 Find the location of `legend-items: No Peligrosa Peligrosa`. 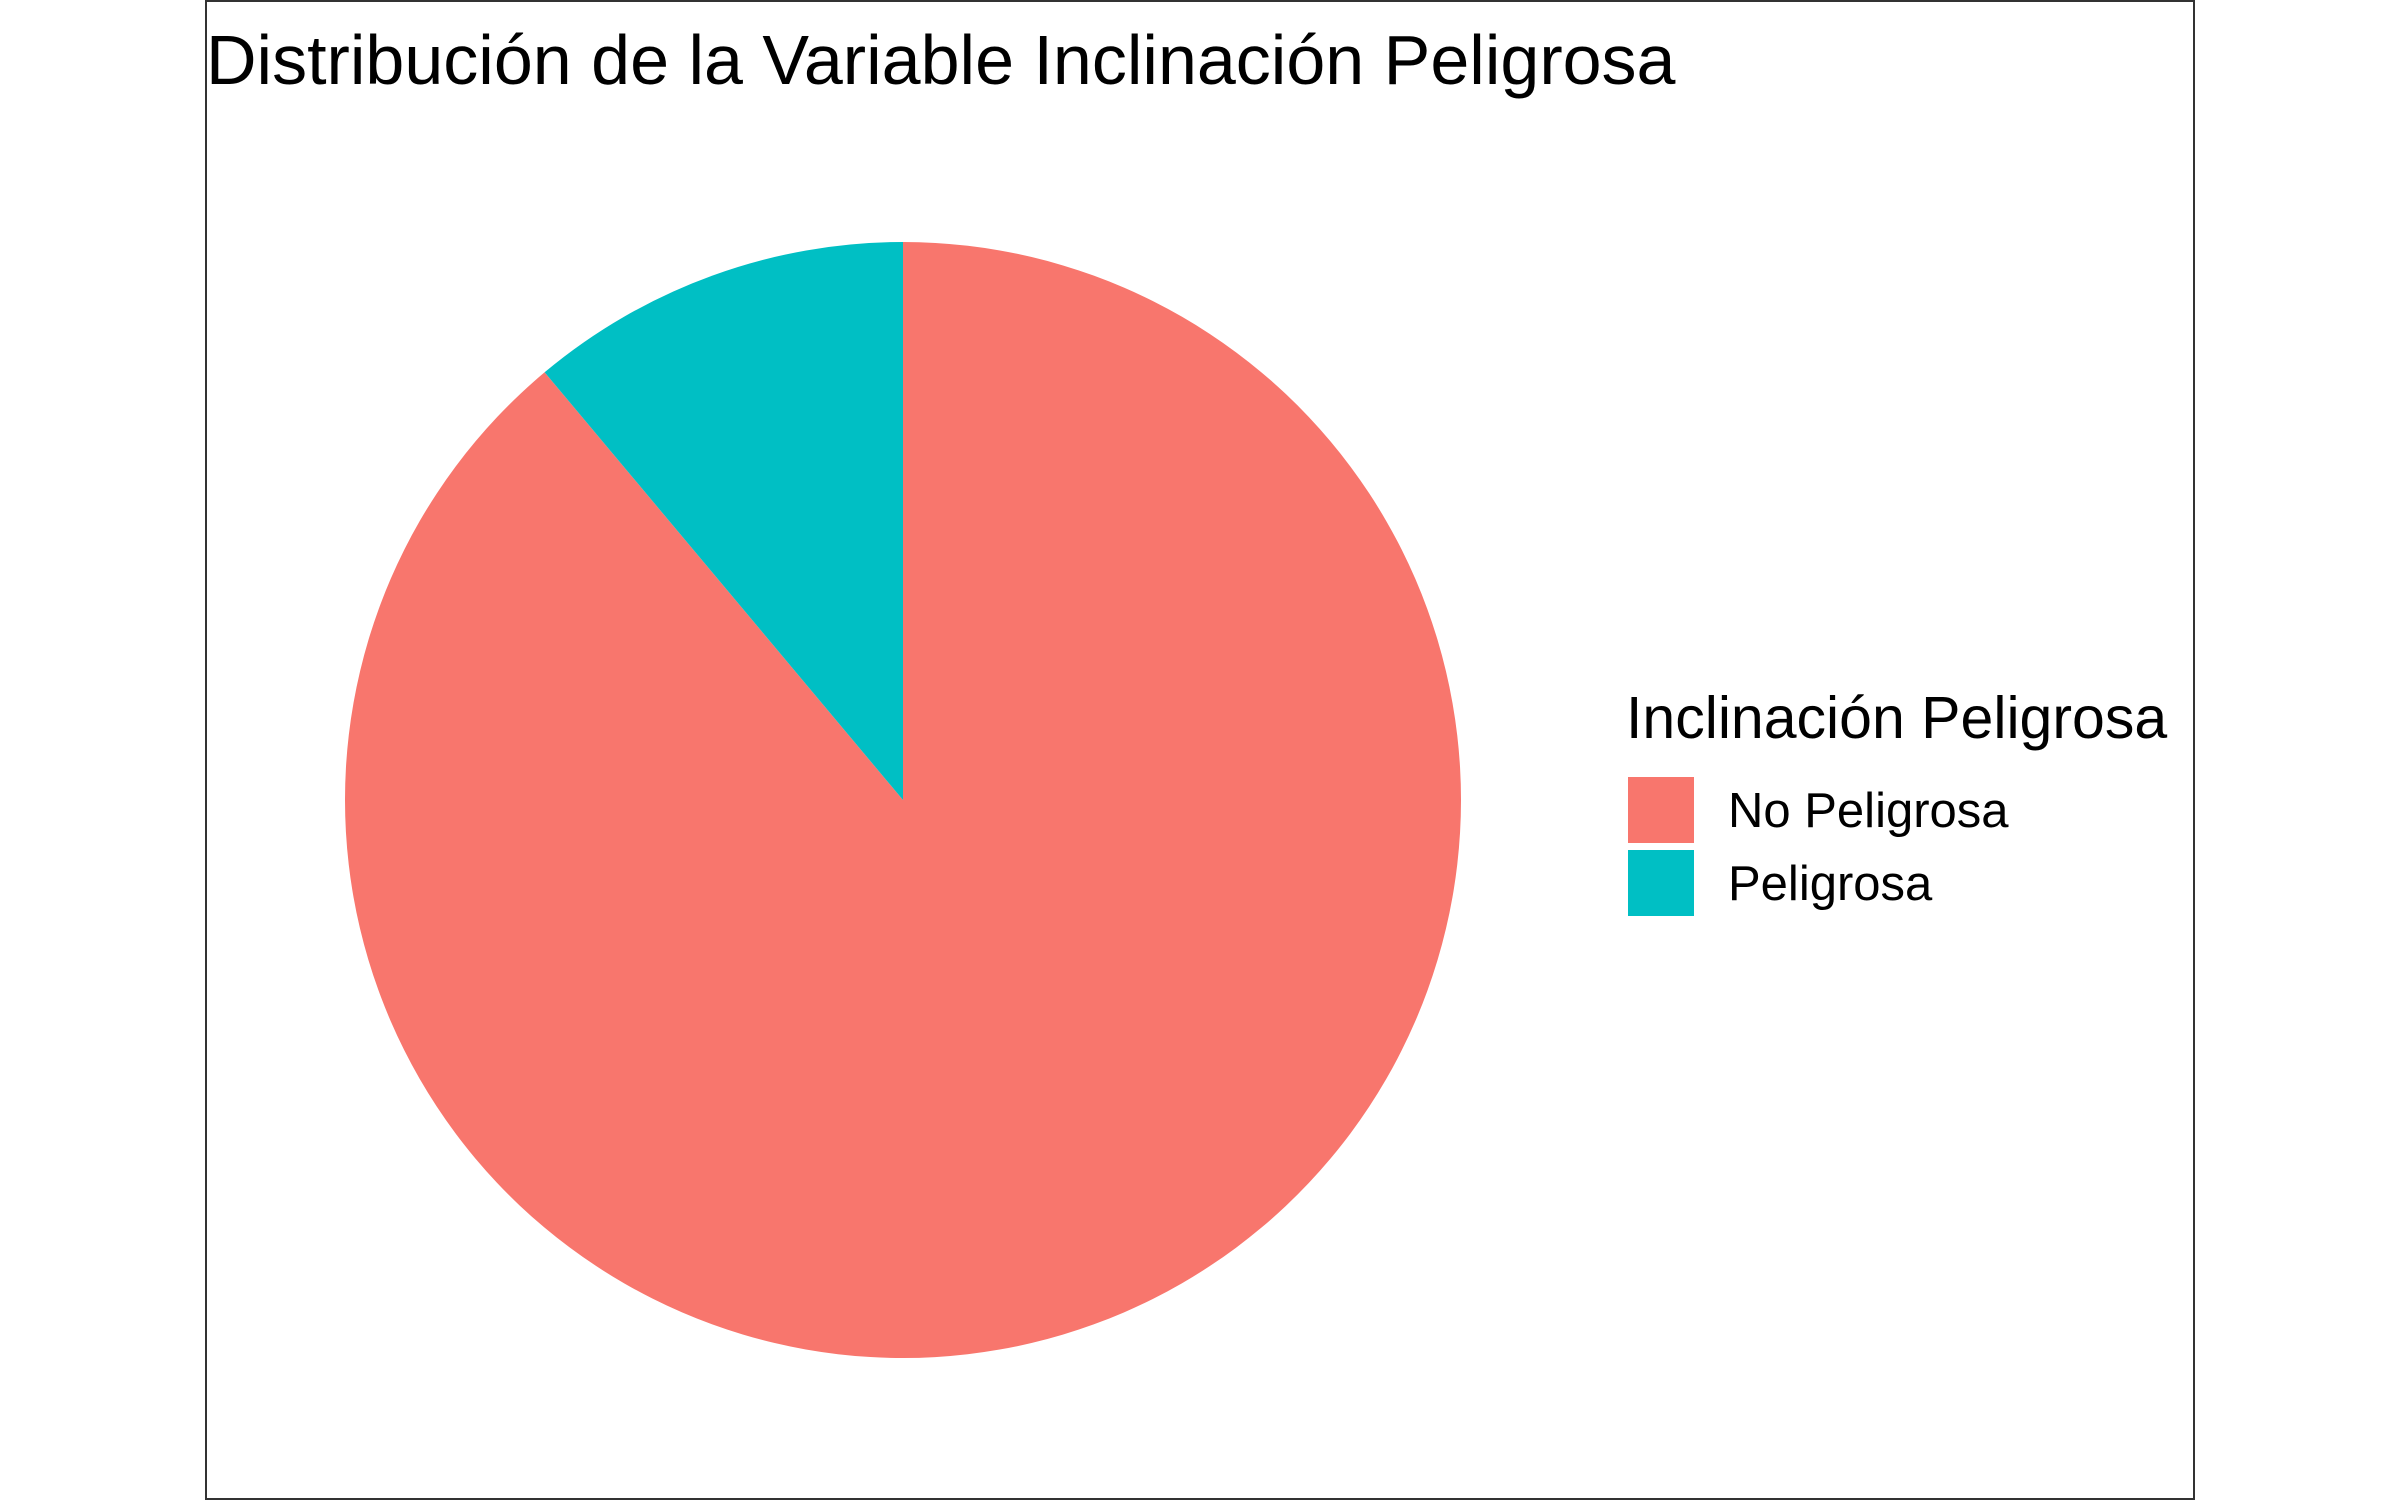

legend-items: No Peligrosa Peligrosa is located at coordinates (1818, 846).